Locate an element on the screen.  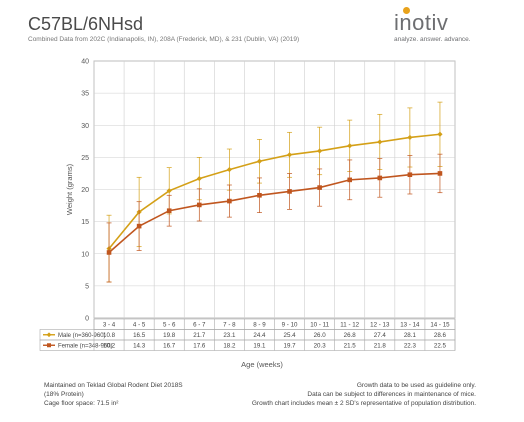
y-tick-label: 35 is located at coordinates (85, 94).